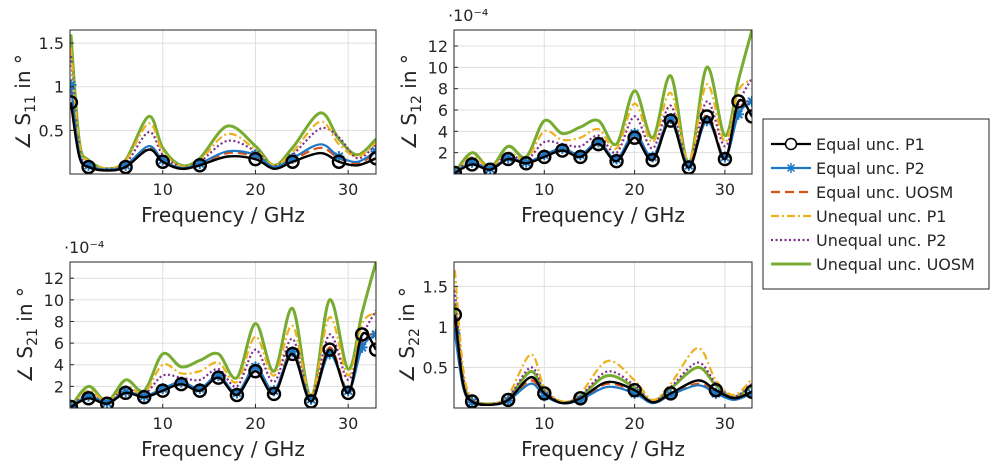  Describe the element at coordinates (59, 87) in the screenshot. I see `y-tick-label: 1` at that location.